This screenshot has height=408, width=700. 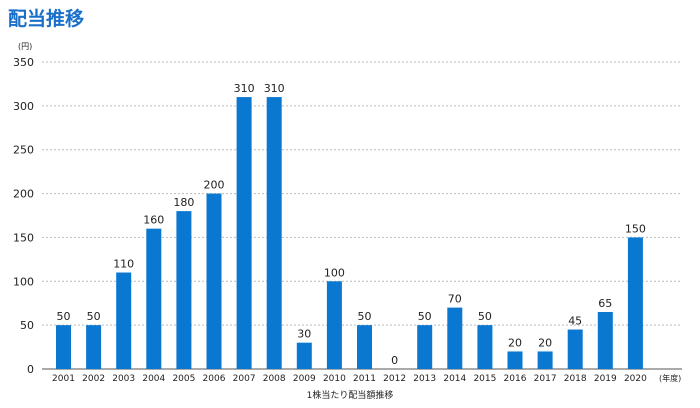 What do you see at coordinates (334, 272) in the screenshot?
I see `data-label: 100` at bounding box center [334, 272].